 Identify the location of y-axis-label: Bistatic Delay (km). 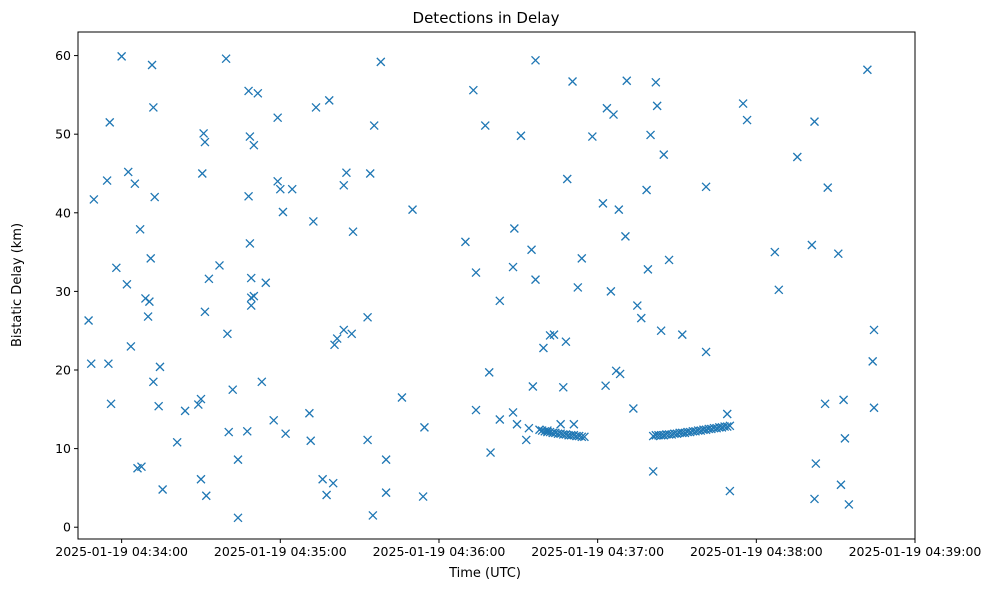
(17, 285).